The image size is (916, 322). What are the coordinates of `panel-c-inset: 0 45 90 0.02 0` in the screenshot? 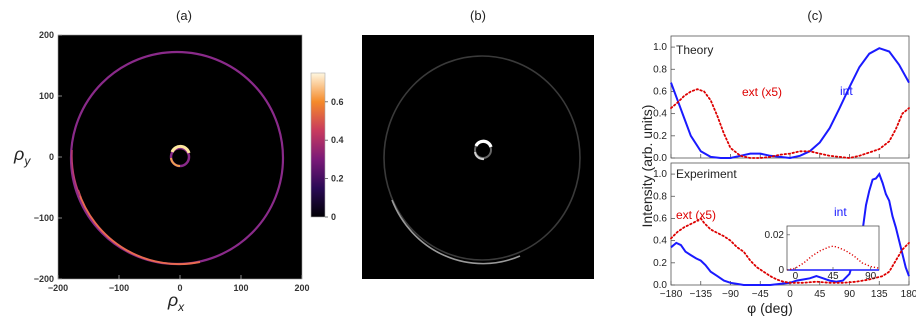 It's located at (822, 256).